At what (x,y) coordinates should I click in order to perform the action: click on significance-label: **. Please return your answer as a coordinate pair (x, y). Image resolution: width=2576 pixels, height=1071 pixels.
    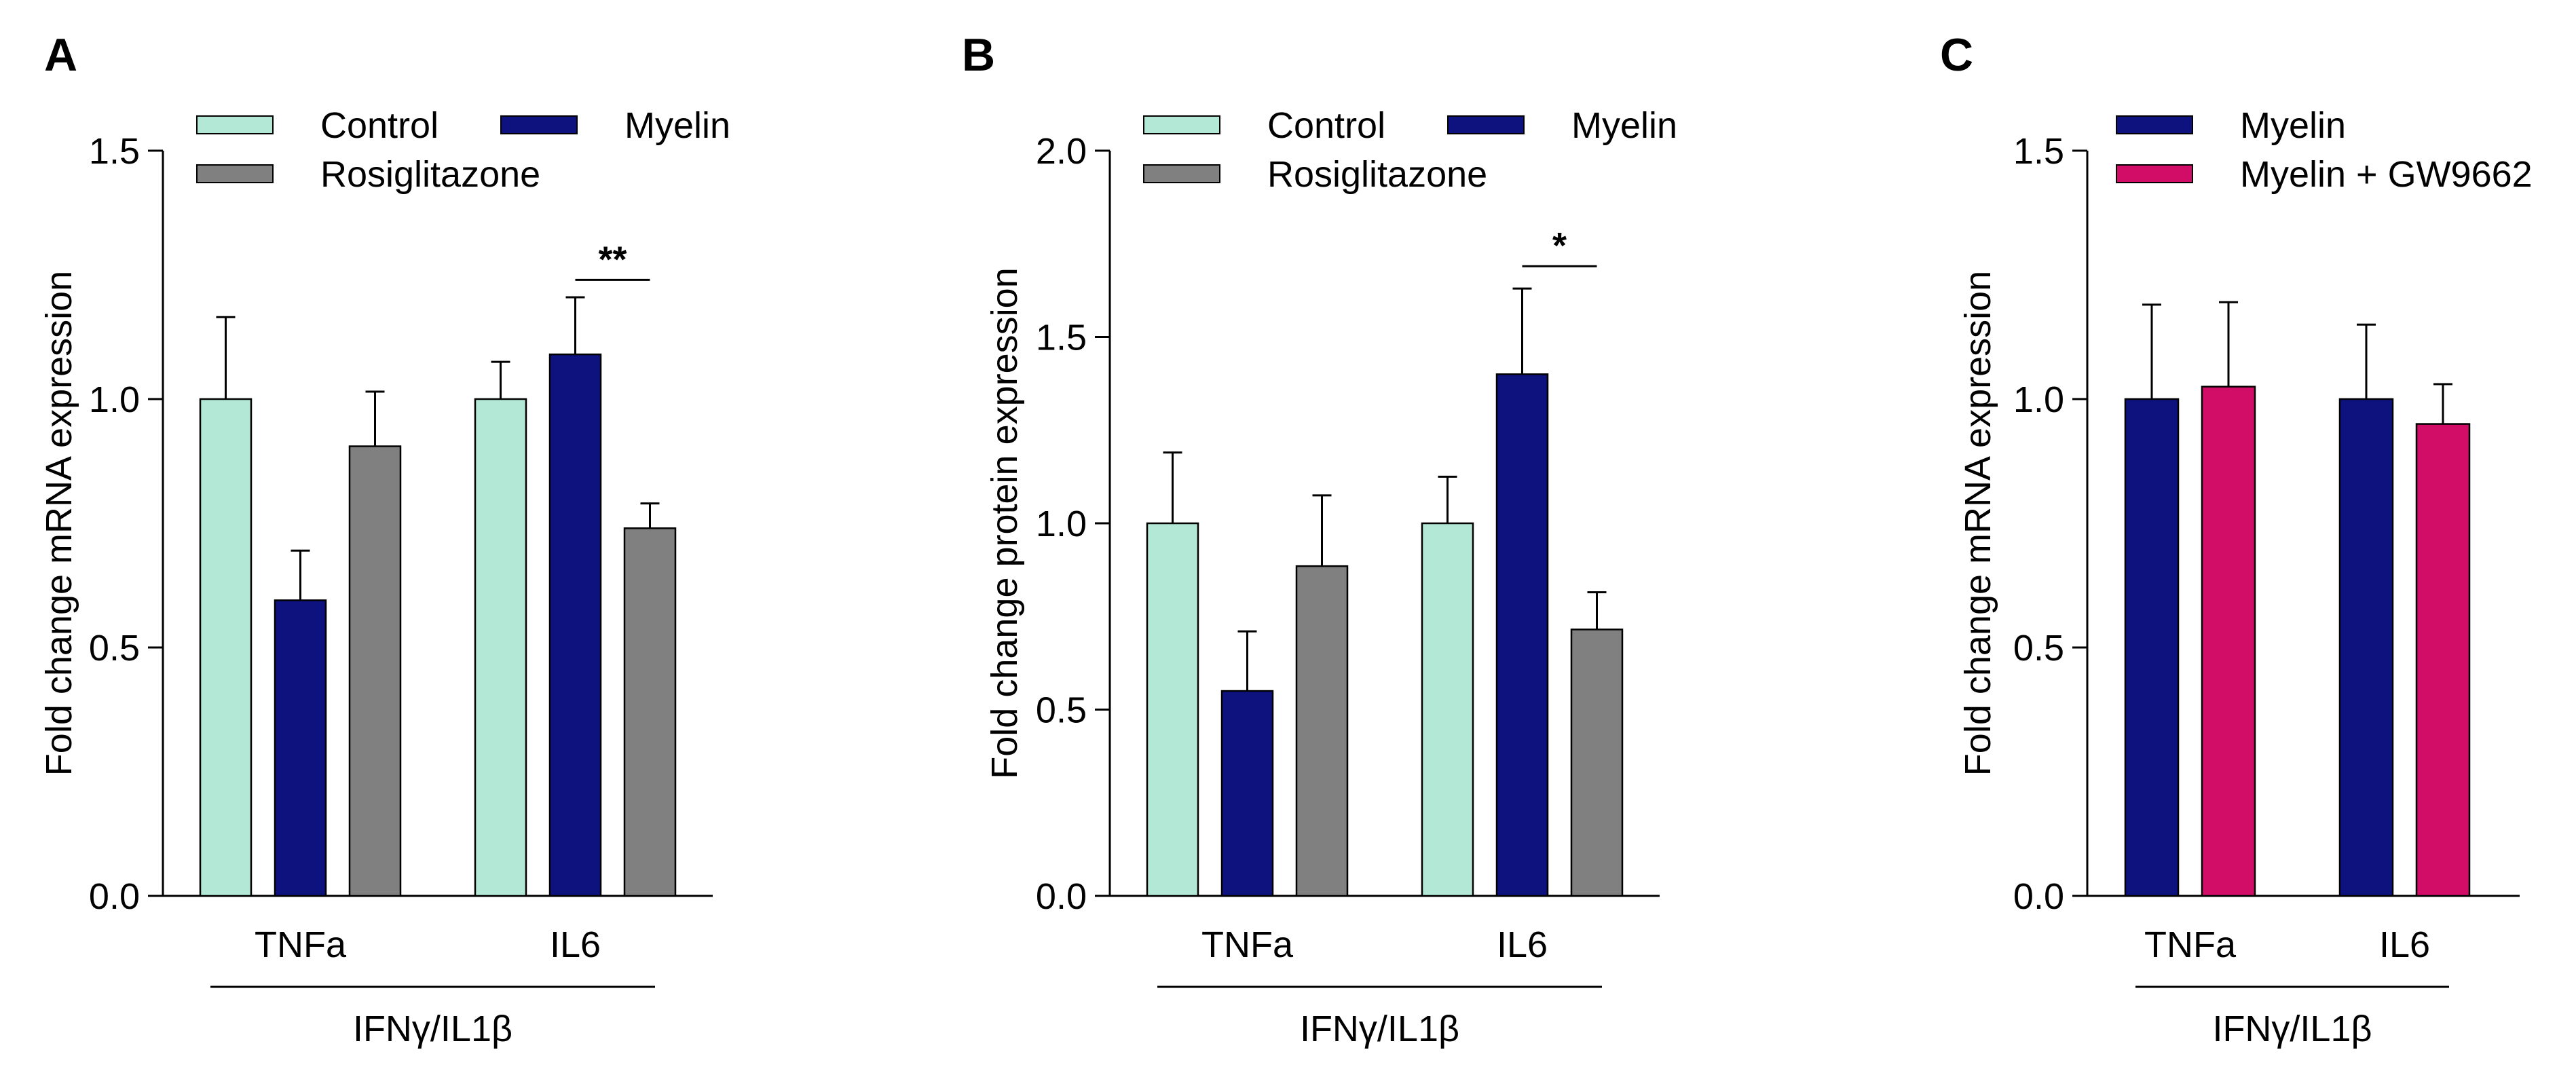
    Looking at the image, I should click on (613, 259).